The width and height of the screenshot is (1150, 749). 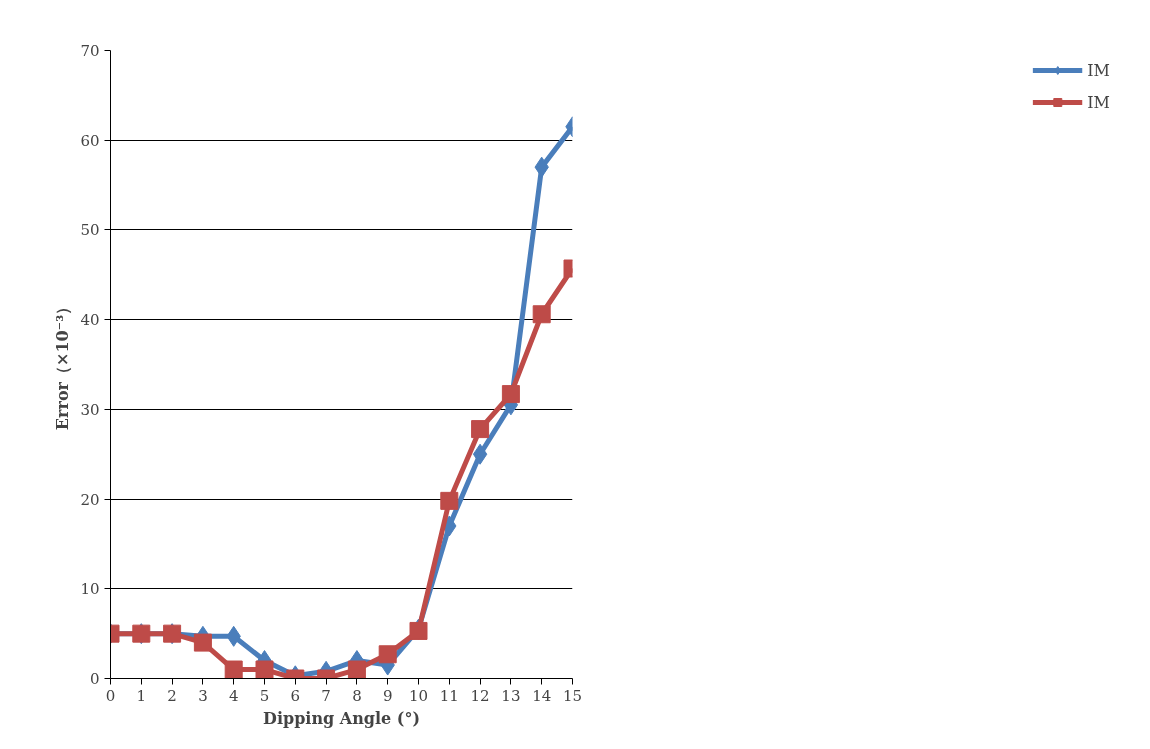 What do you see at coordinates (90, 140) in the screenshot?
I see `y-tick-label: 60` at bounding box center [90, 140].